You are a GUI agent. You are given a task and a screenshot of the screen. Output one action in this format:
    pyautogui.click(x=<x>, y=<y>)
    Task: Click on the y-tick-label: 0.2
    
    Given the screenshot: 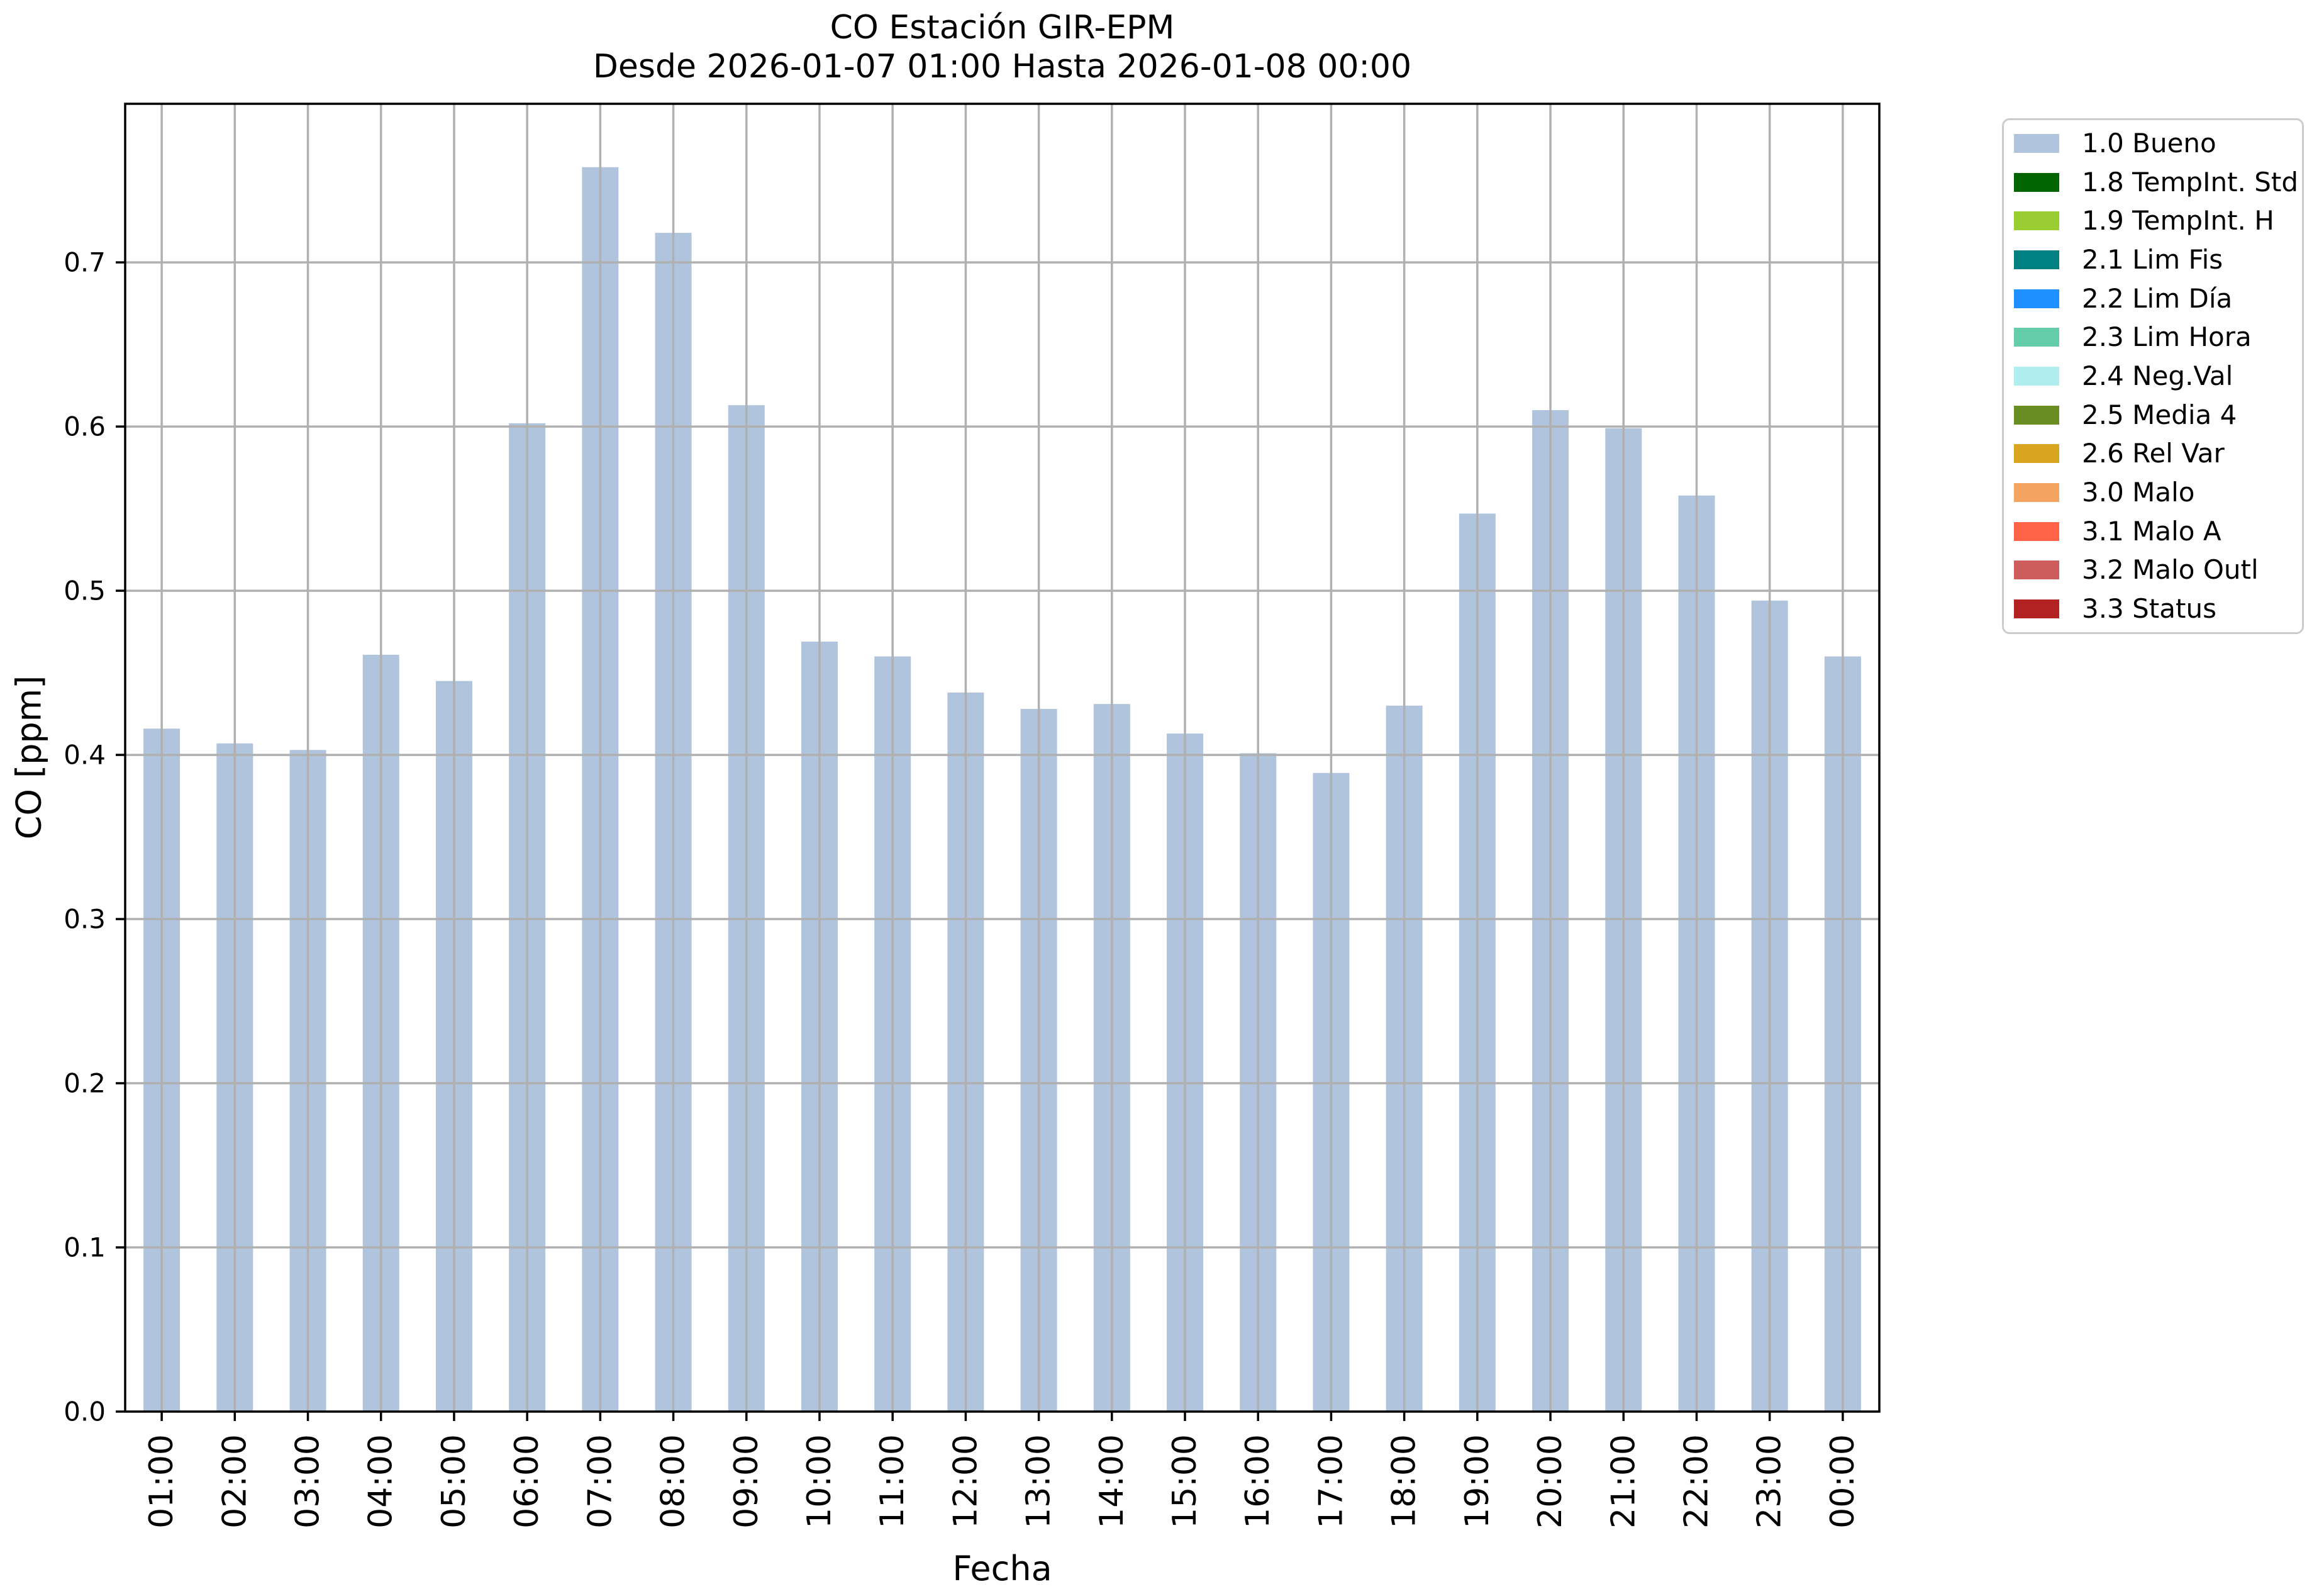 What is the action you would take?
    pyautogui.click(x=85, y=1083)
    